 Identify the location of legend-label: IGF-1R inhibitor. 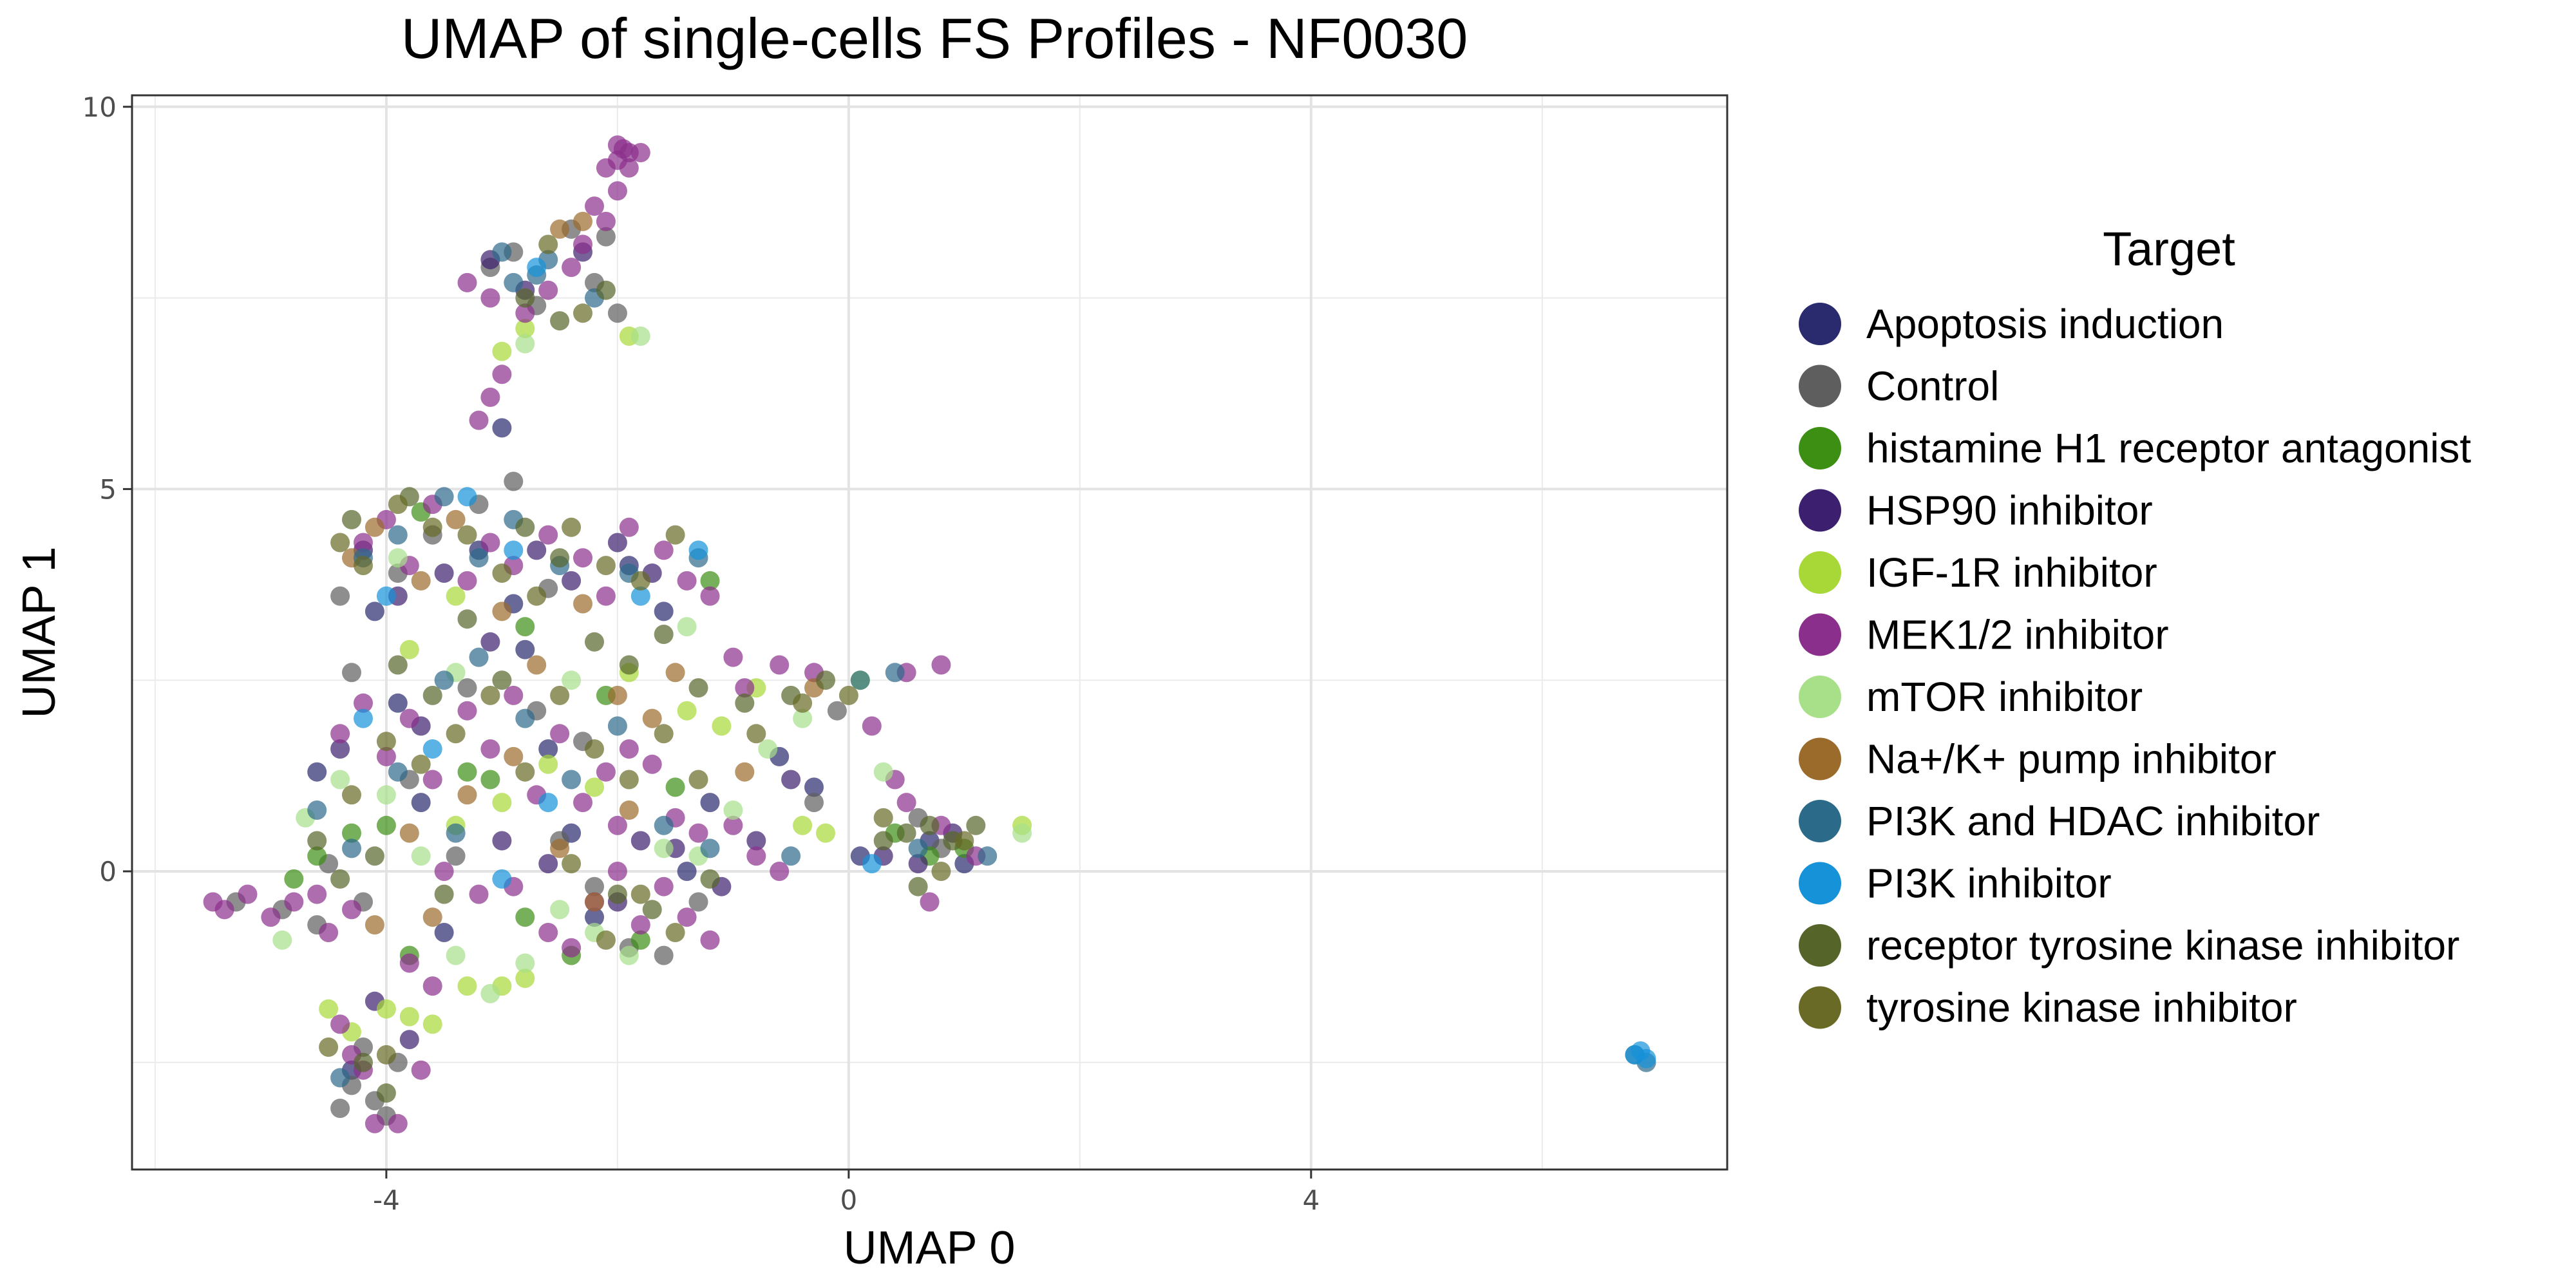
(2012, 572).